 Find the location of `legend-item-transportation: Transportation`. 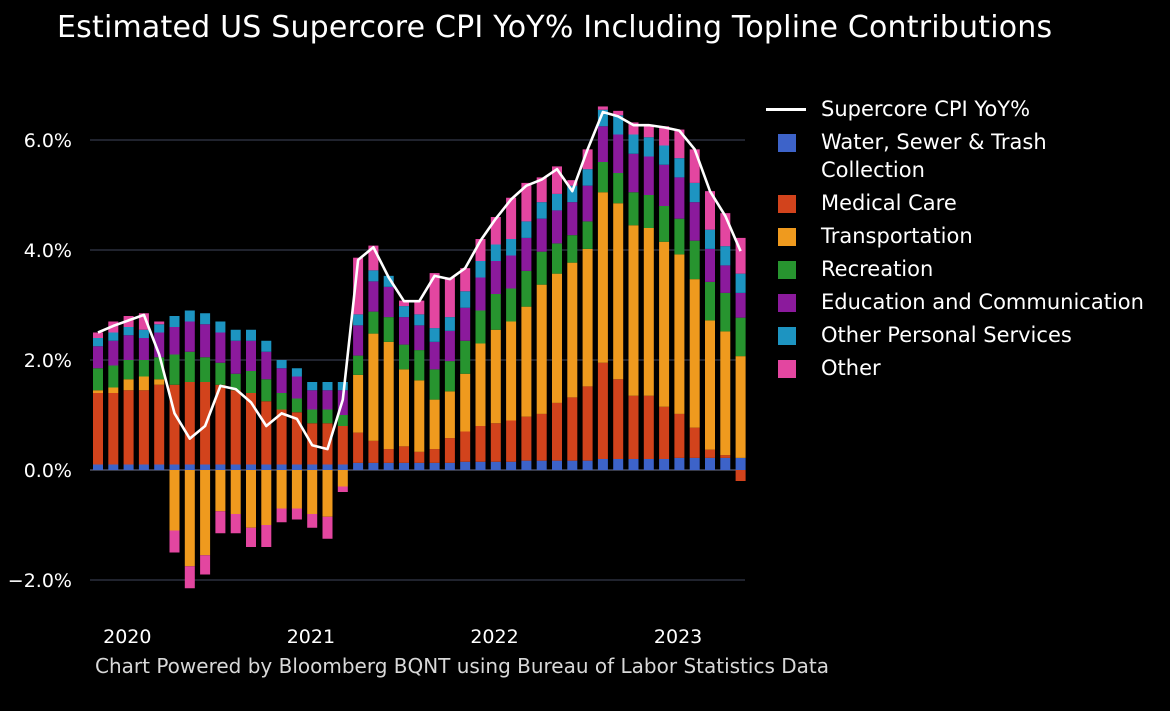

legend-item-transportation: Transportation is located at coordinates (966, 236).